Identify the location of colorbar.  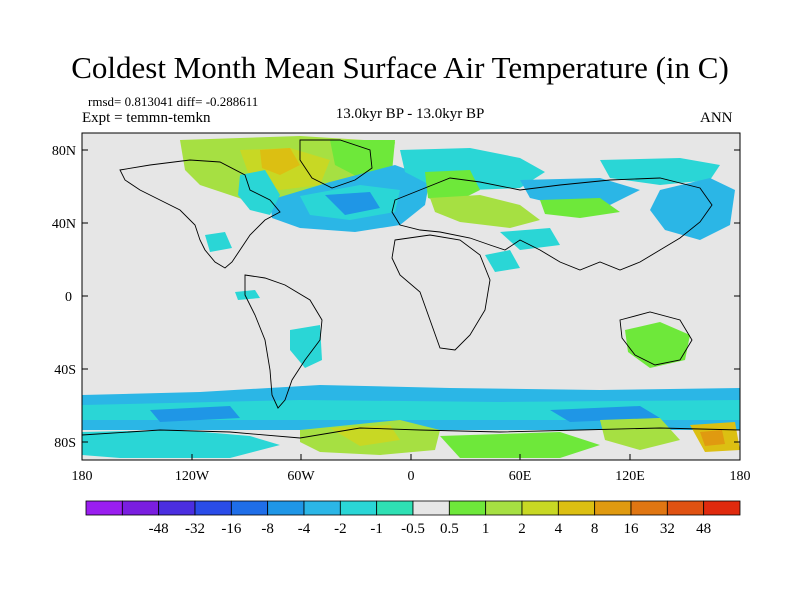
(413, 508).